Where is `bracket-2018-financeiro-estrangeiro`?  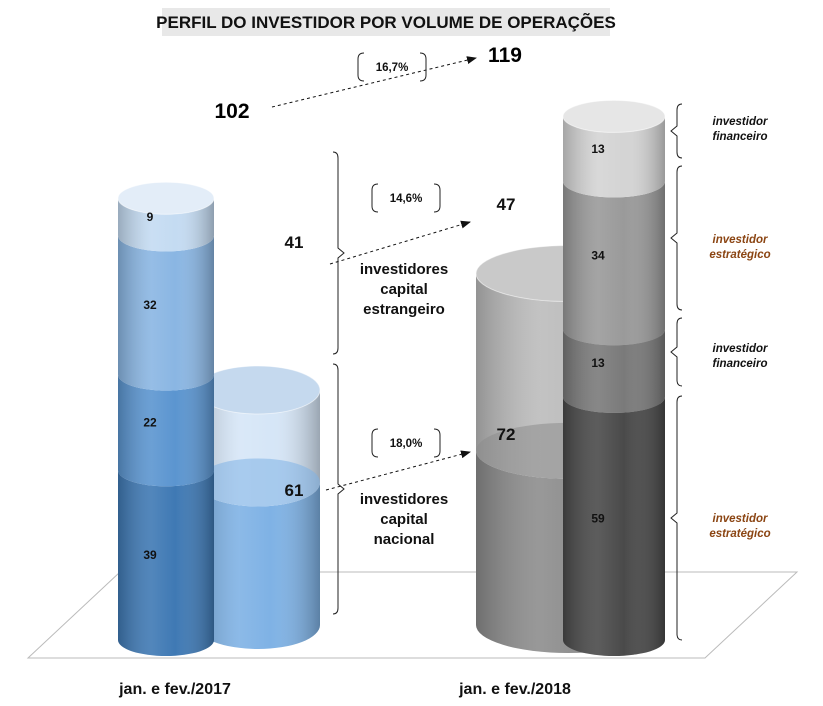
bracket-2018-financeiro-estrangeiro is located at coordinates (676, 131).